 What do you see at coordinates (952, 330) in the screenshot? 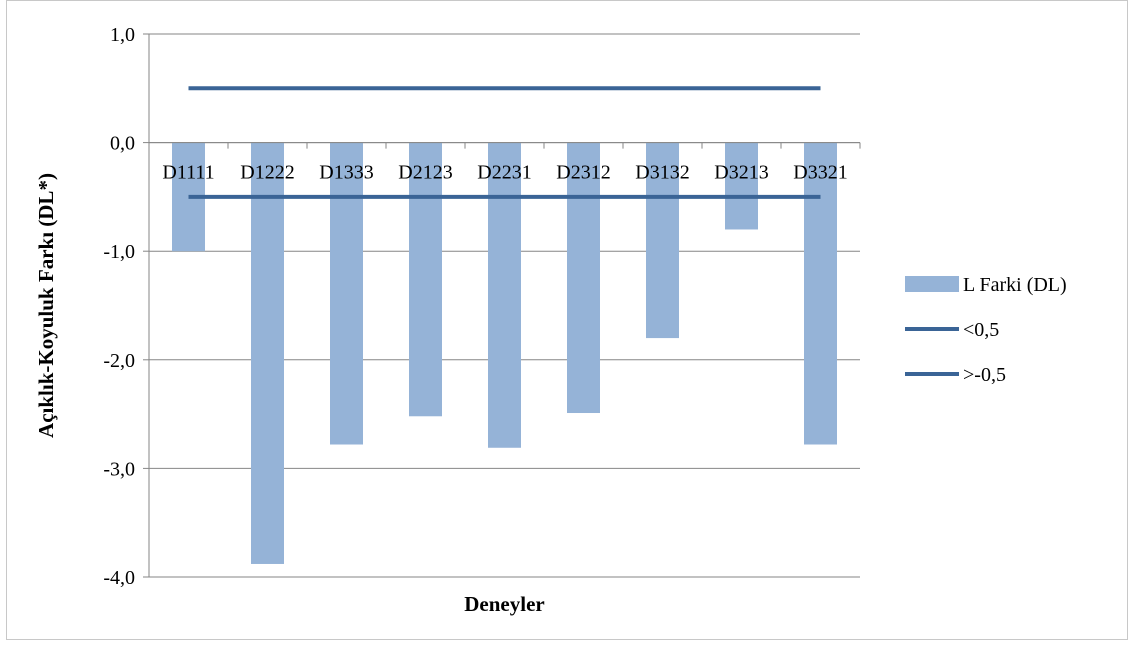
I see `legend-item: <0,5` at bounding box center [952, 330].